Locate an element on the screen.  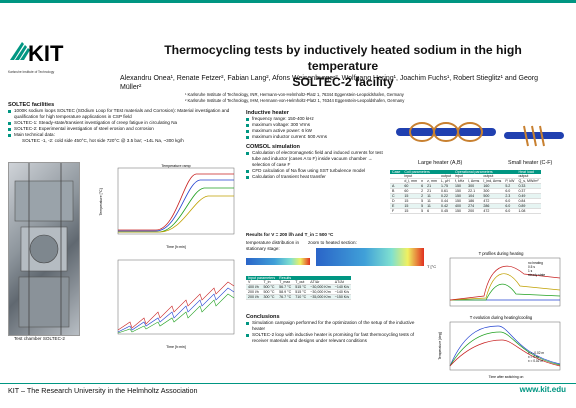
params-header: d_i, mm is located at coordinates (411, 181).